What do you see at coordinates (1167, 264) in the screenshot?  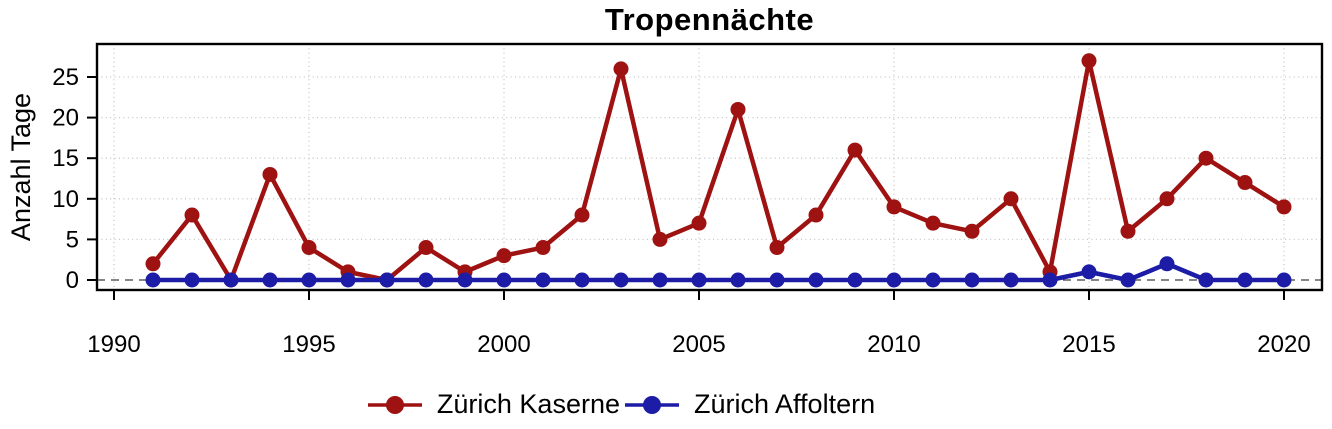 I see `data-point-zurich-affoltern-2017` at bounding box center [1167, 264].